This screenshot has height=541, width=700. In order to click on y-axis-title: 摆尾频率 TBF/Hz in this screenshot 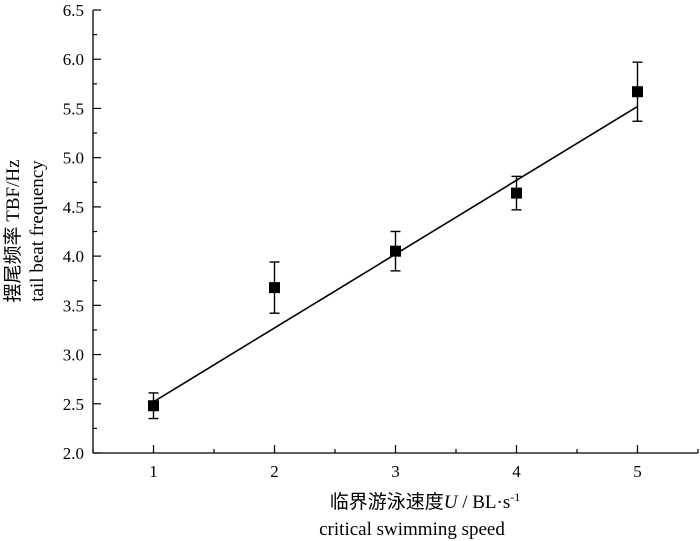, I will do `click(13, 230)`.